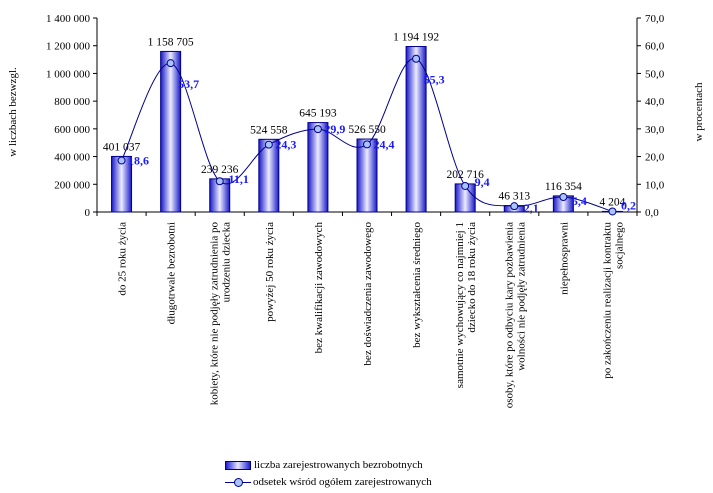 The width and height of the screenshot is (713, 493). I want to click on y2-tick-label: 70,0, so click(655, 19).